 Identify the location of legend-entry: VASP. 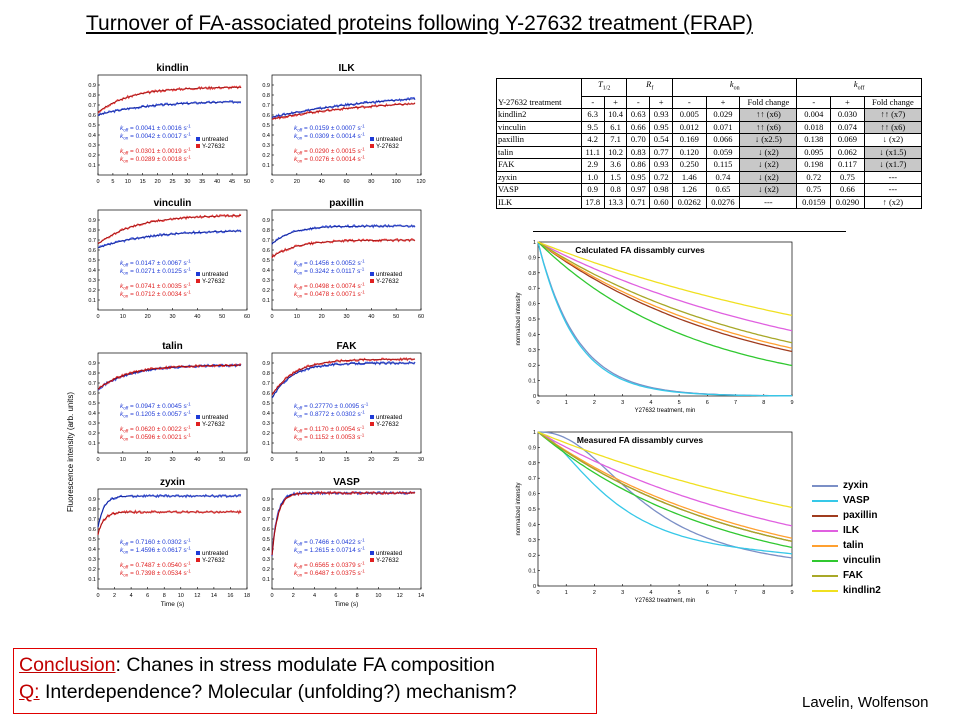
(846, 500).